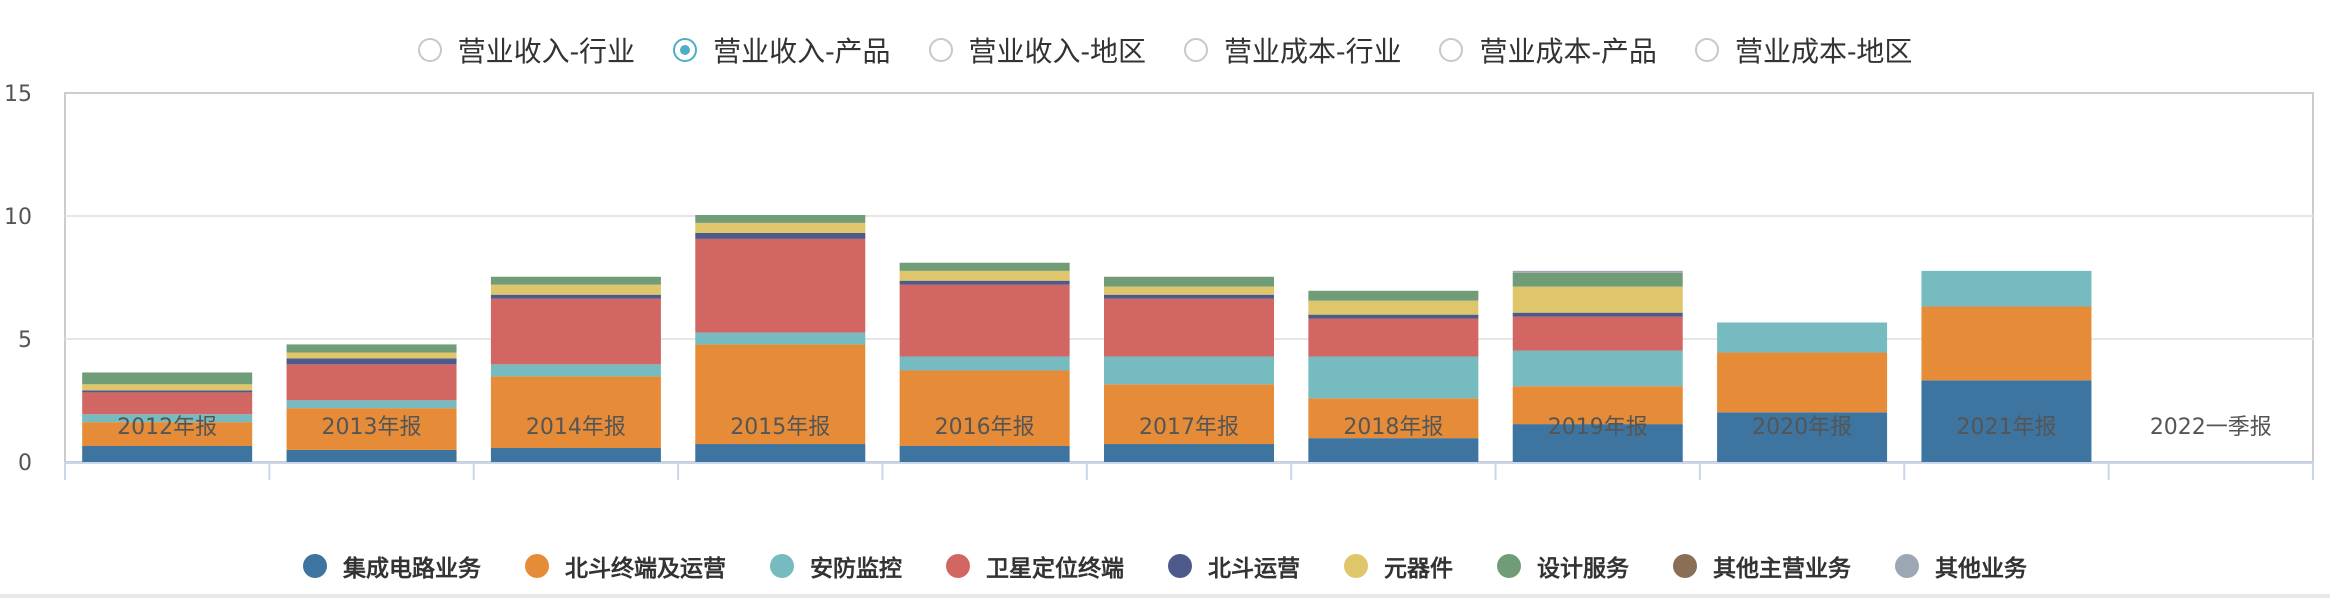  Describe the element at coordinates (1762, 566) in the screenshot. I see `legend-item: 其他主营业务` at that location.